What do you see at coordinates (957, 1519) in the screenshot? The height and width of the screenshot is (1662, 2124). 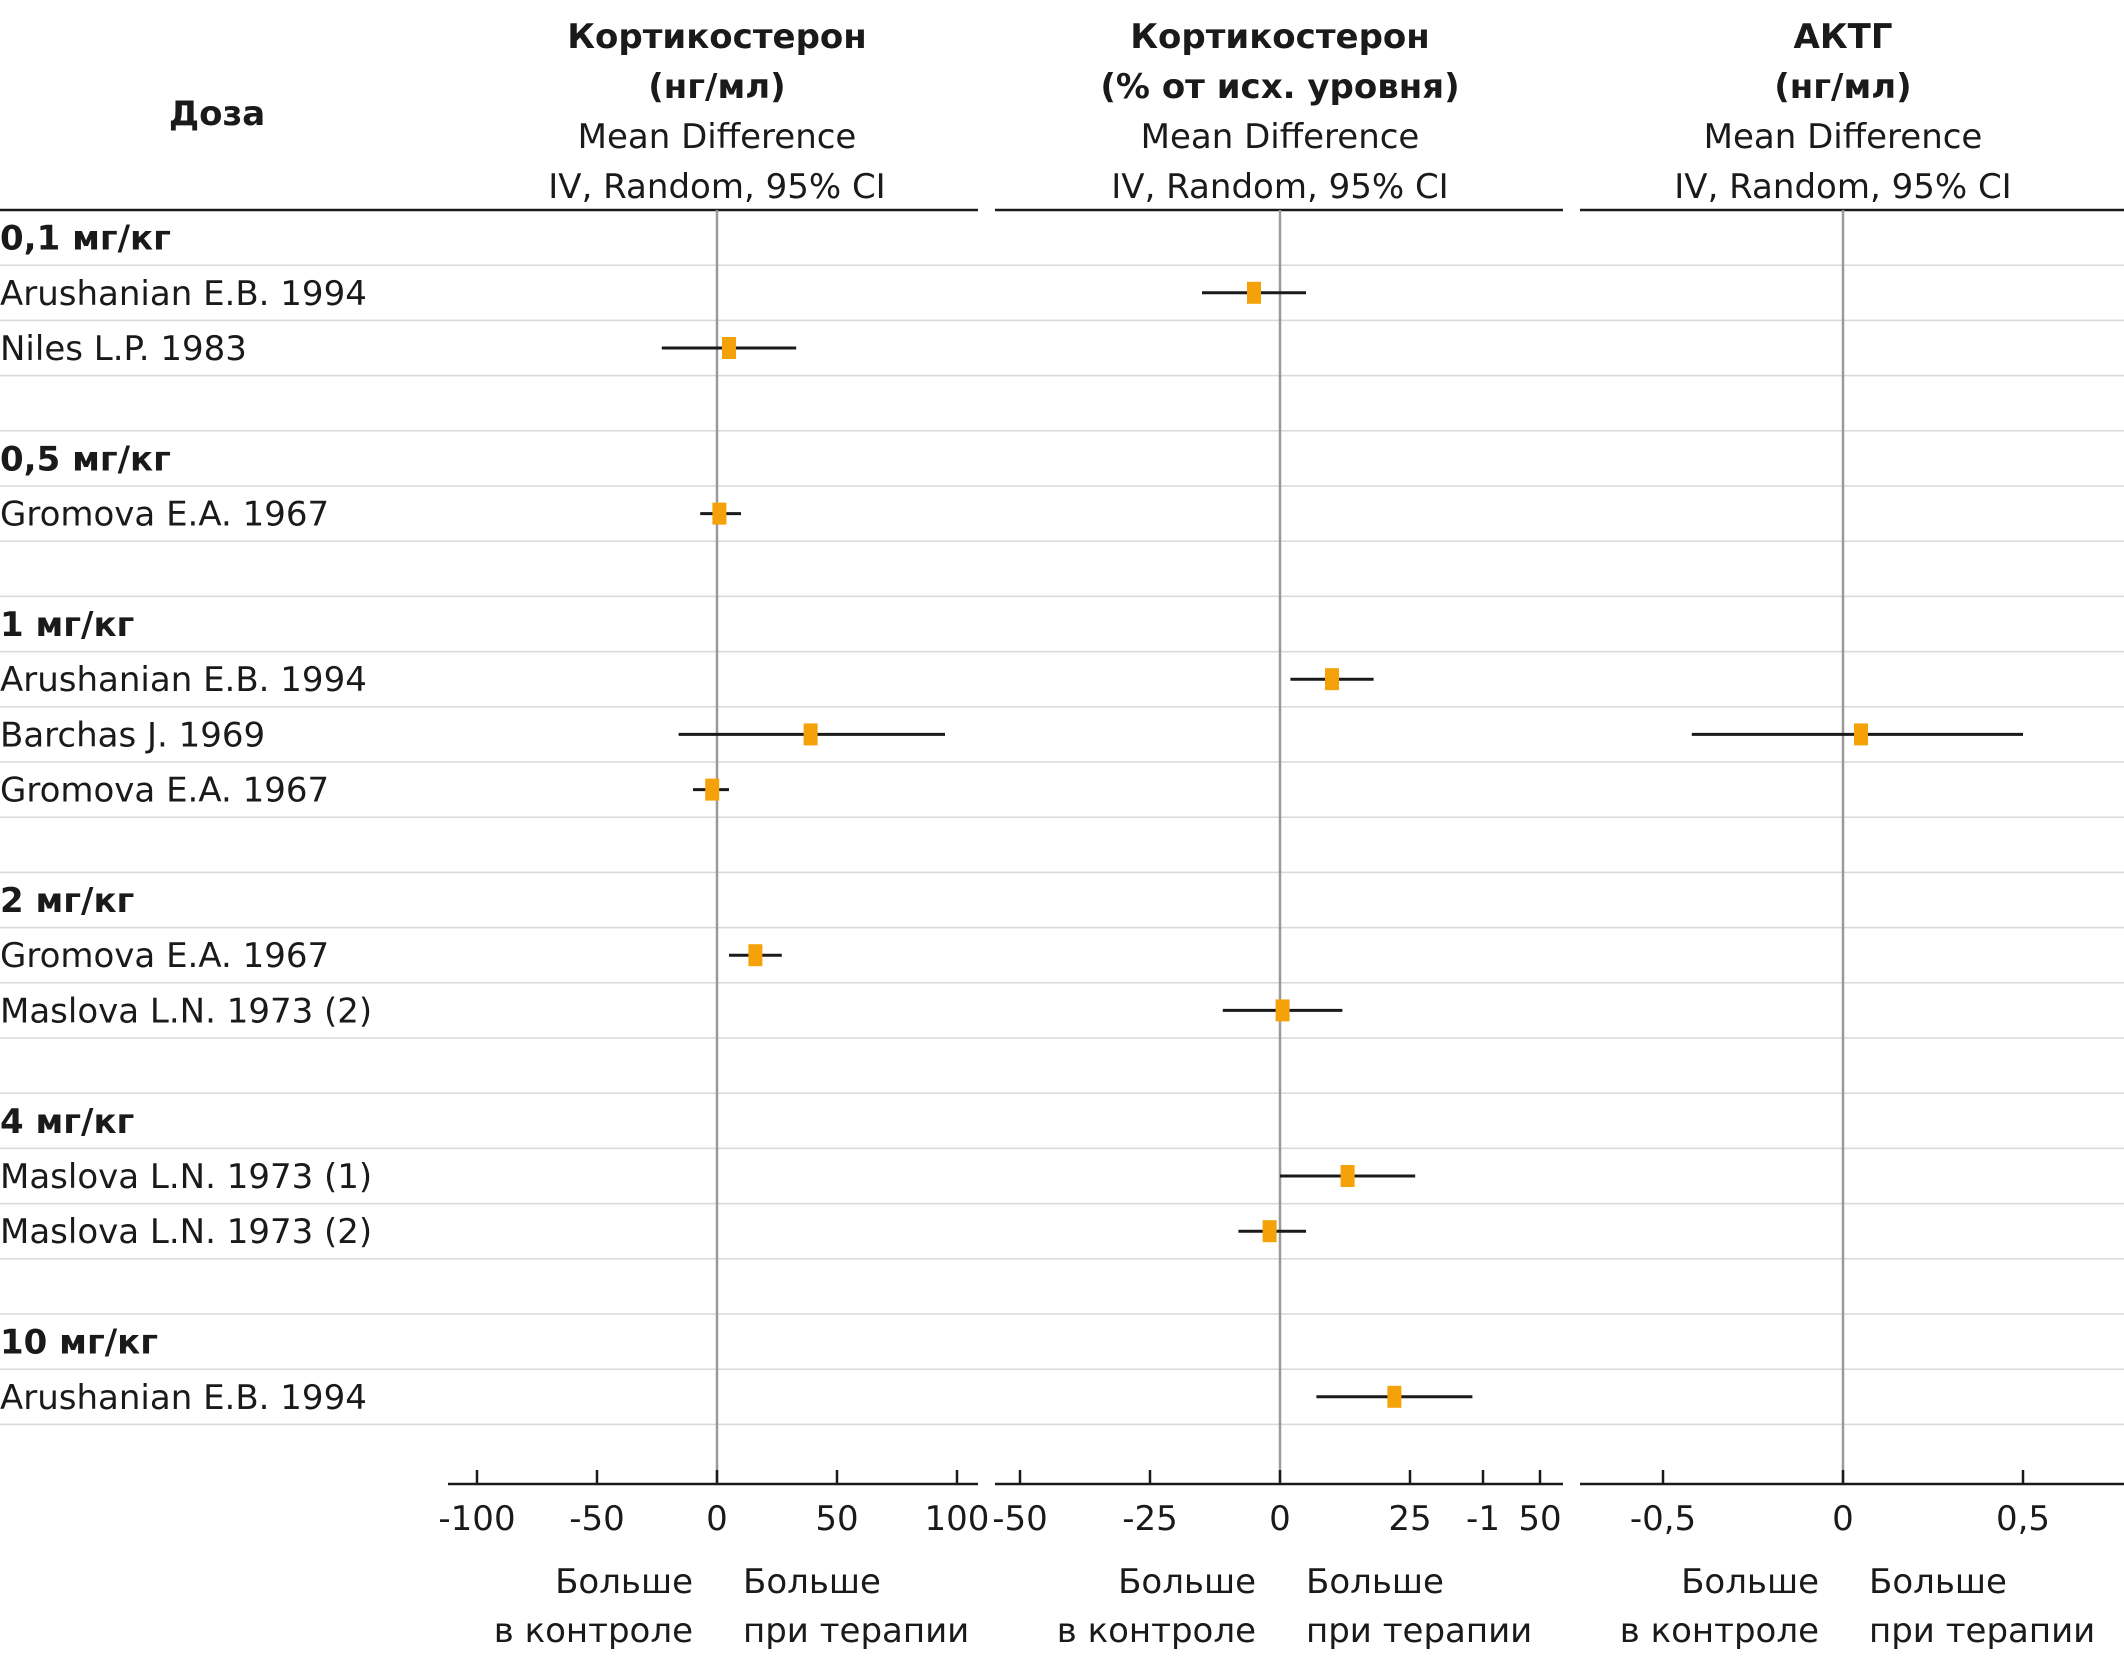 I see `x-tick-label: 100` at bounding box center [957, 1519].